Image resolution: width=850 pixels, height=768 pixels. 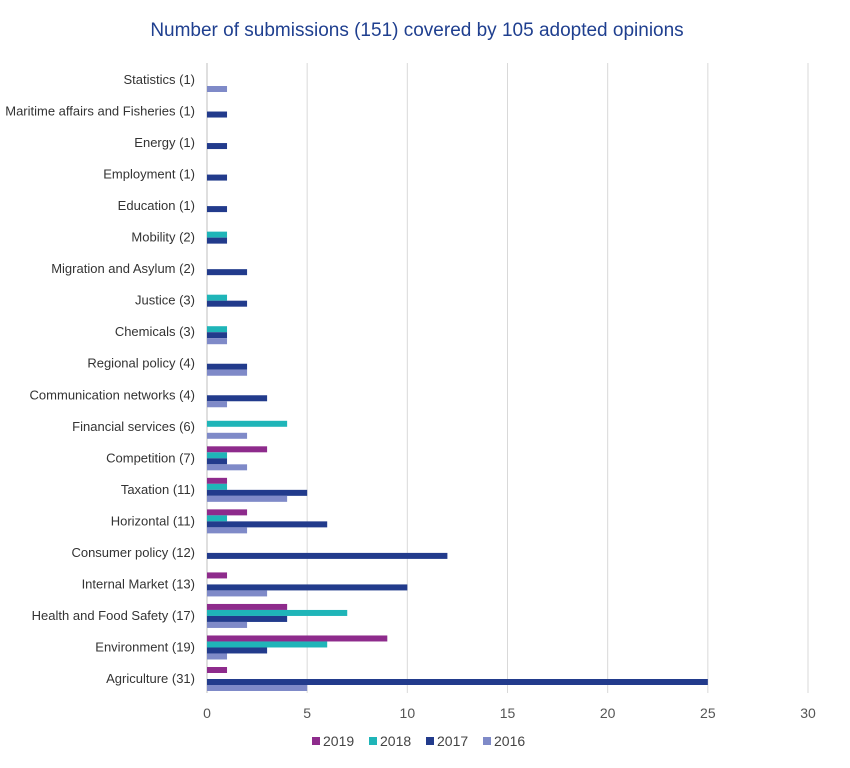 What do you see at coordinates (207, 713) in the screenshot?
I see `x-tick-label: 0` at bounding box center [207, 713].